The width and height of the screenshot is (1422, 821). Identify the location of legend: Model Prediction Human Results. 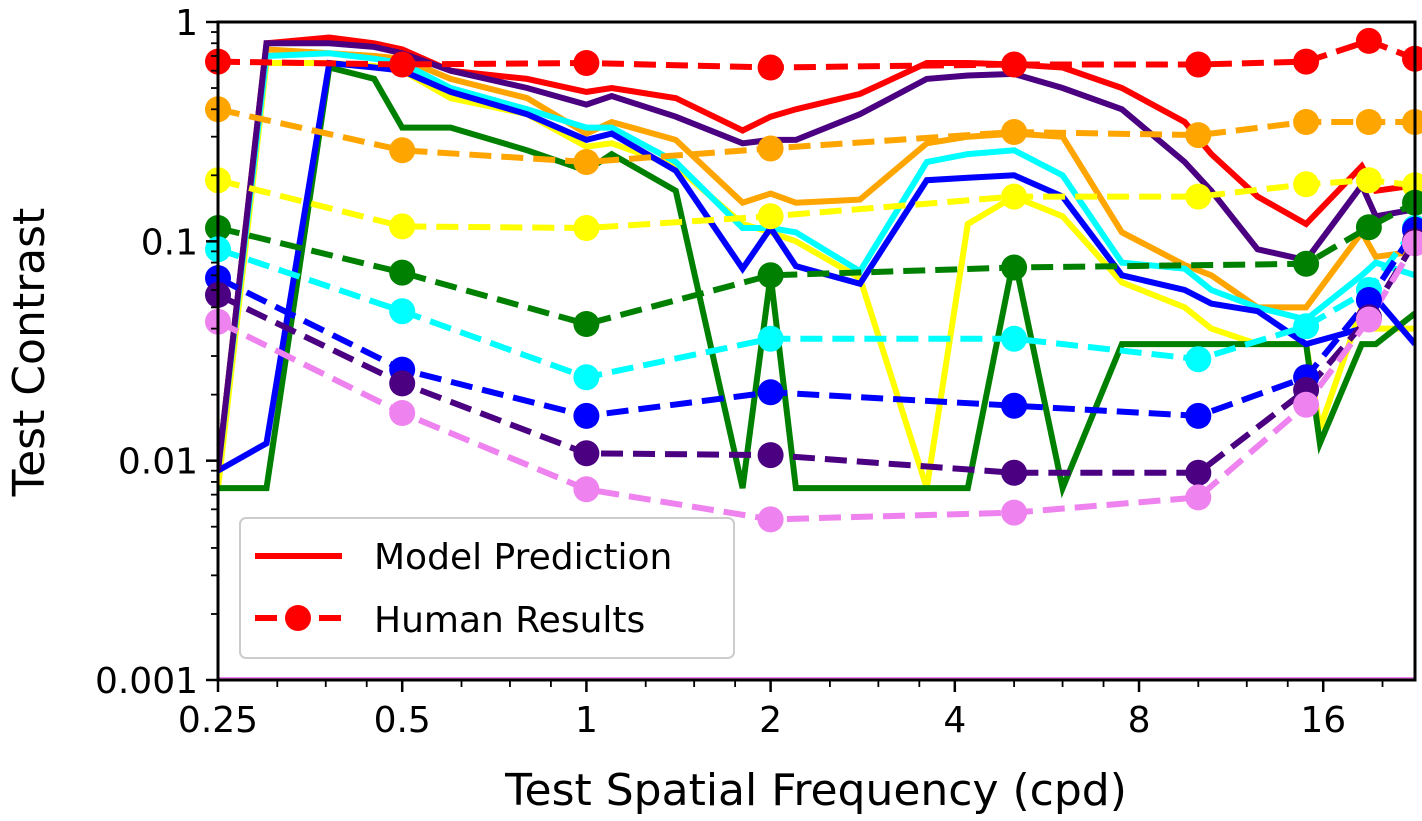
(487, 588).